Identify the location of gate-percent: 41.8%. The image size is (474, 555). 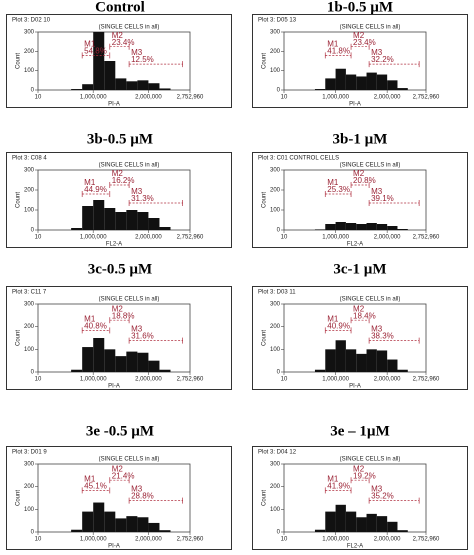
(338, 51).